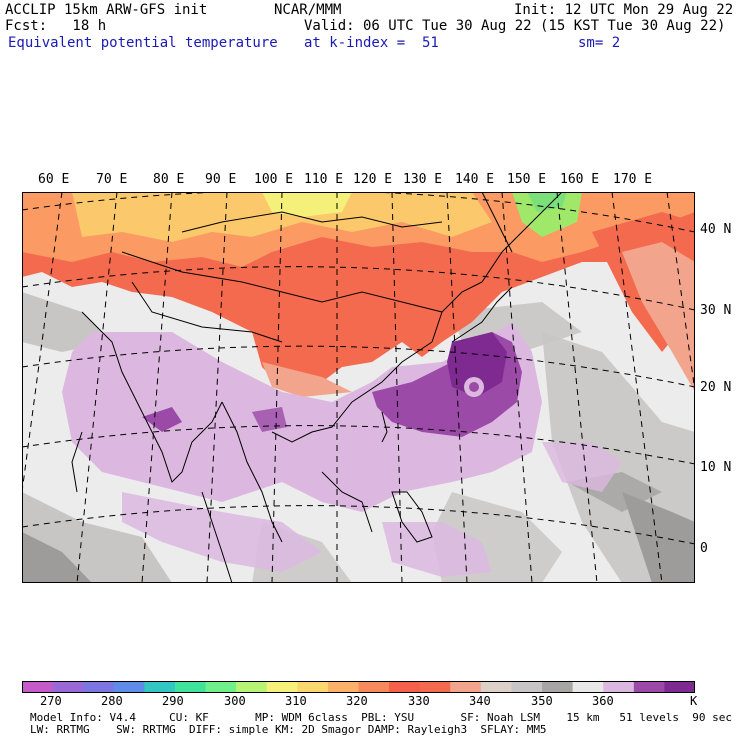 Image resolution: width=740 pixels, height=740 pixels. What do you see at coordinates (357, 701) in the screenshot?
I see `colorbar-label: 320` at bounding box center [357, 701].